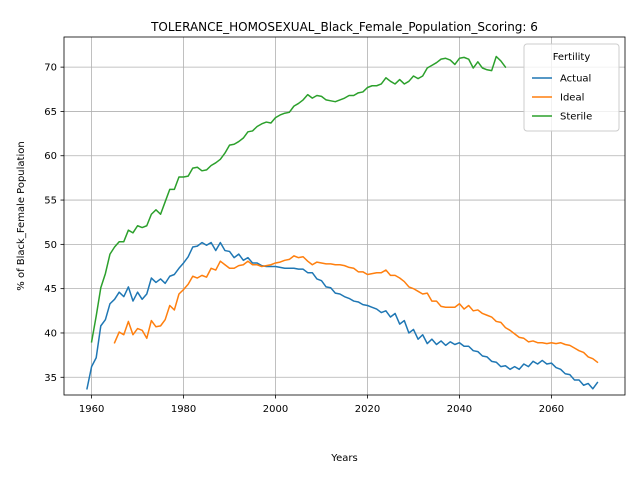 The image size is (640, 480). Describe the element at coordinates (551, 409) in the screenshot. I see `x-tick-label: 2060` at that location.